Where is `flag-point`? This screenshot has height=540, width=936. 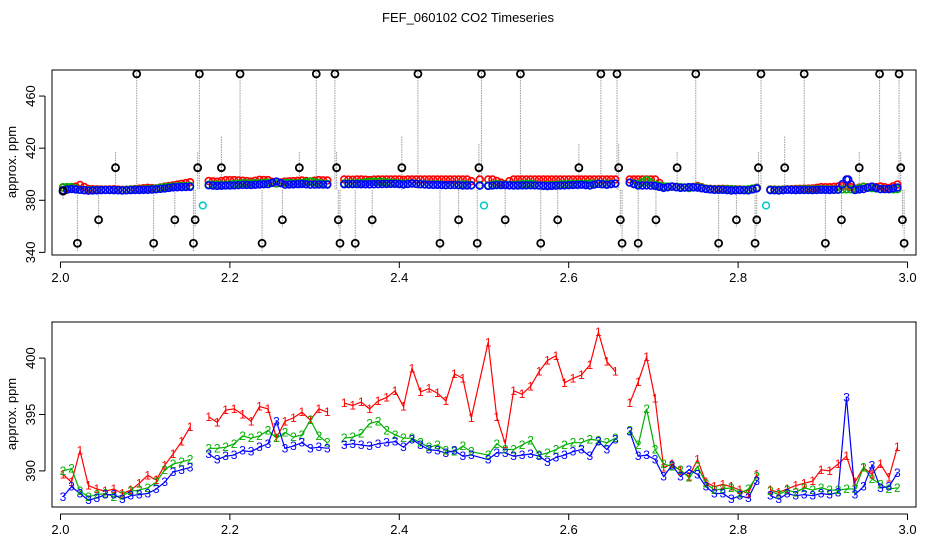
flag-point is located at coordinates (848, 179).